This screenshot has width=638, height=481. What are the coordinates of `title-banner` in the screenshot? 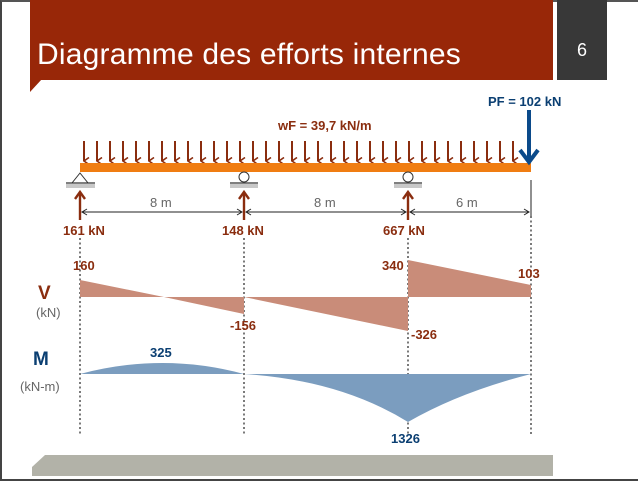 It's located at (291, 40).